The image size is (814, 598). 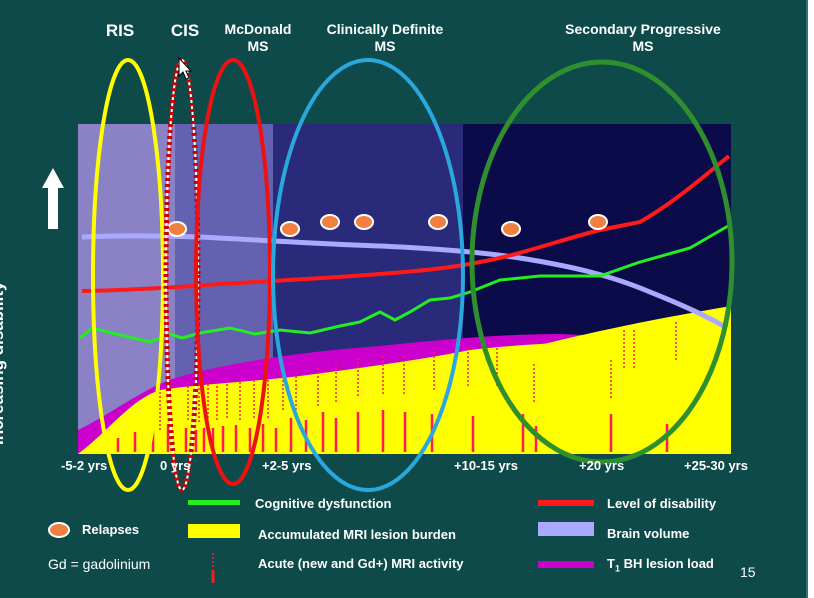 I want to click on x-tick: +20 yrs, so click(x=602, y=465).